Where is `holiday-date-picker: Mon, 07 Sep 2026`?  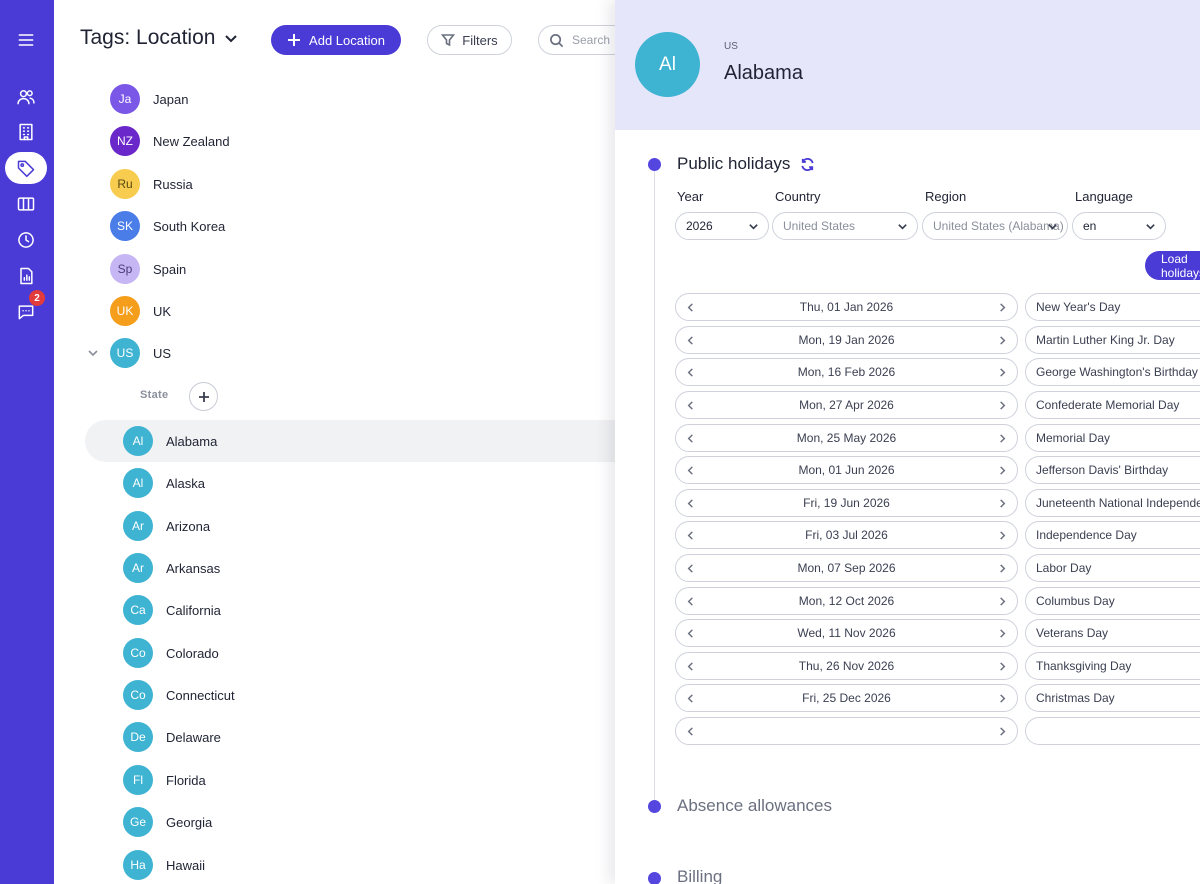 holiday-date-picker: Mon, 07 Sep 2026 is located at coordinates (846, 568).